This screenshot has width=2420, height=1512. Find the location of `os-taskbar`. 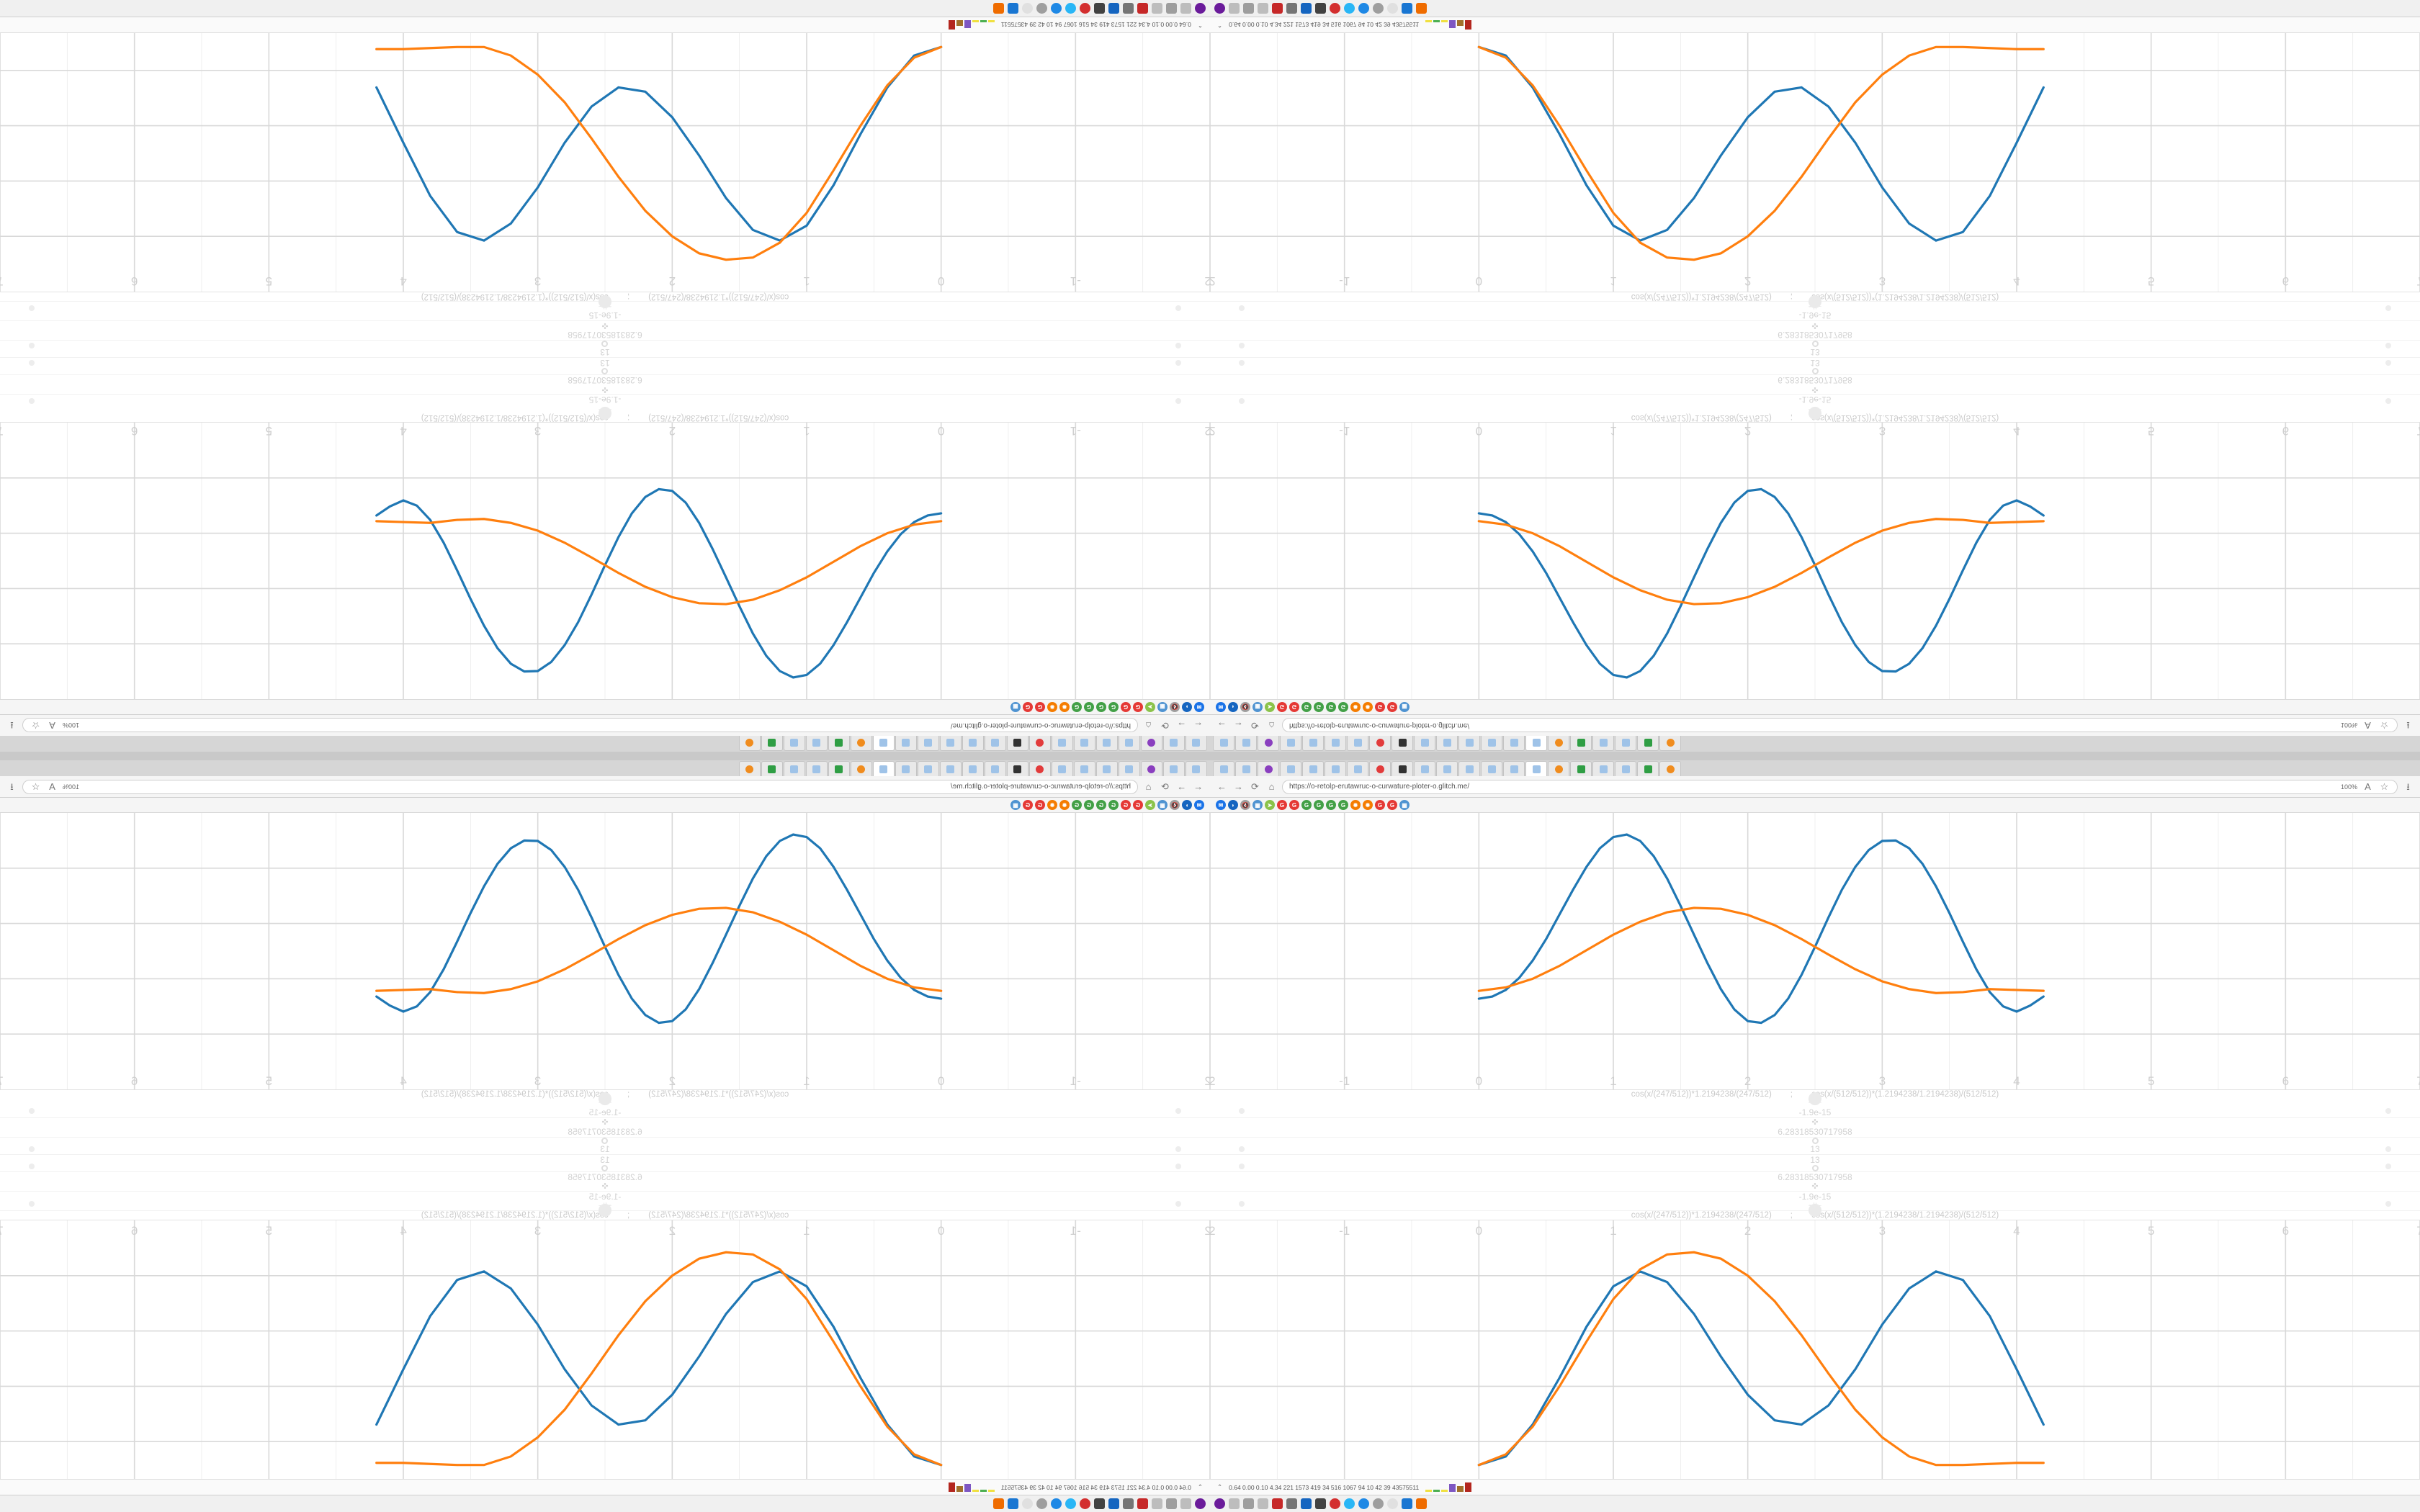

os-taskbar is located at coordinates (1815, 8).